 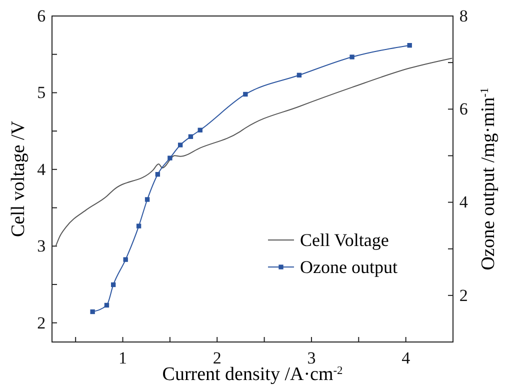 What do you see at coordinates (463, 295) in the screenshot?
I see `y2-tick-label: 2` at bounding box center [463, 295].